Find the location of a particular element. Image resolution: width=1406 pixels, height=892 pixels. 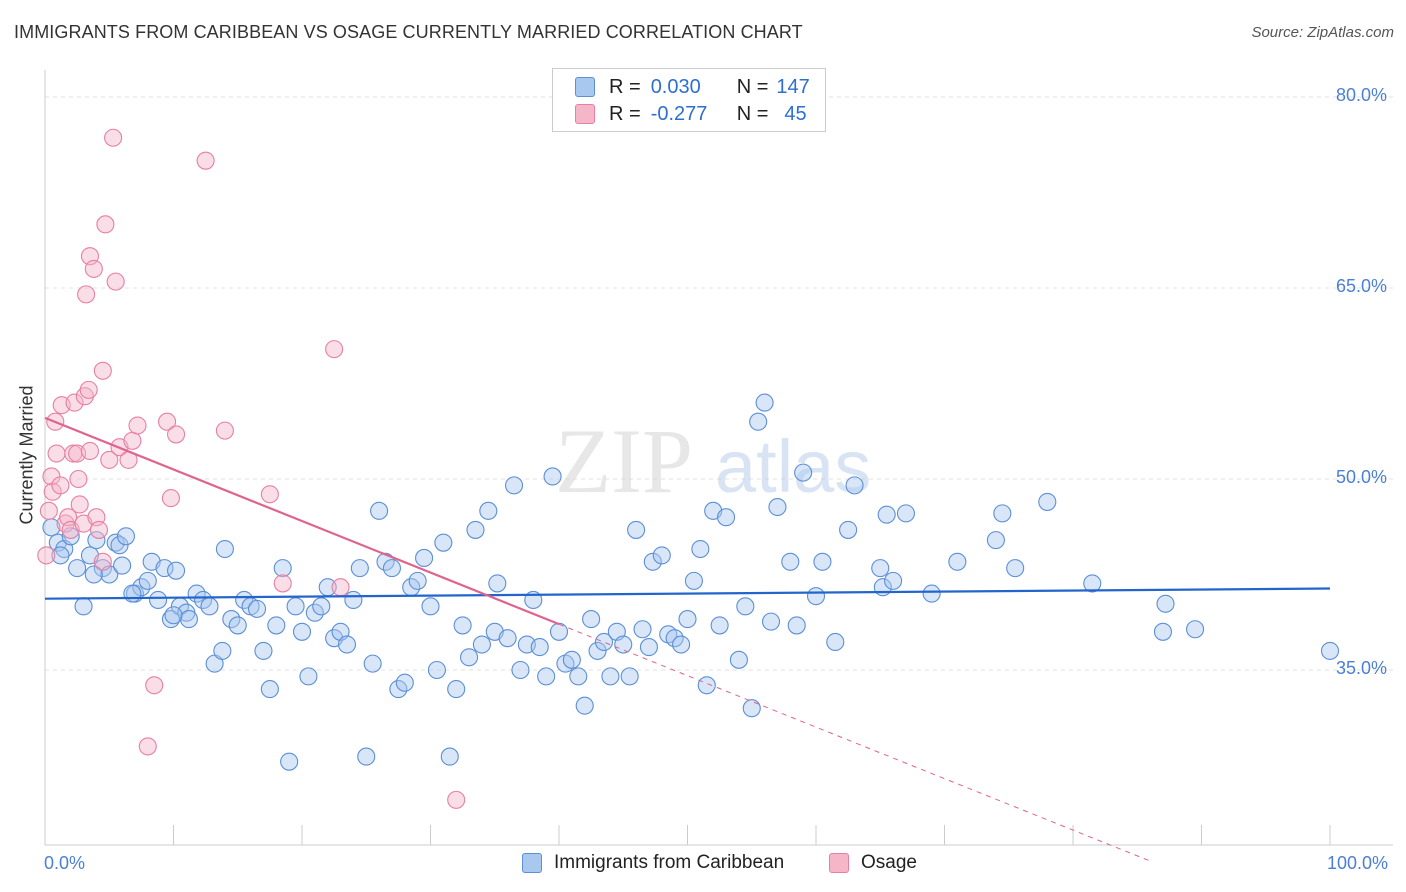

trendline-osage-extension is located at coordinates (854, 742).